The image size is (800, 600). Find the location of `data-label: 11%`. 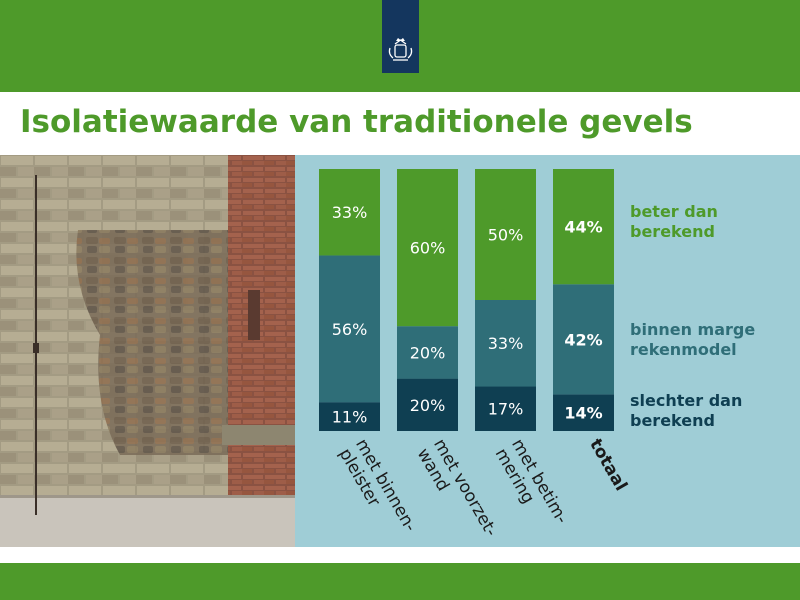

data-label: 11% is located at coordinates (350, 417).